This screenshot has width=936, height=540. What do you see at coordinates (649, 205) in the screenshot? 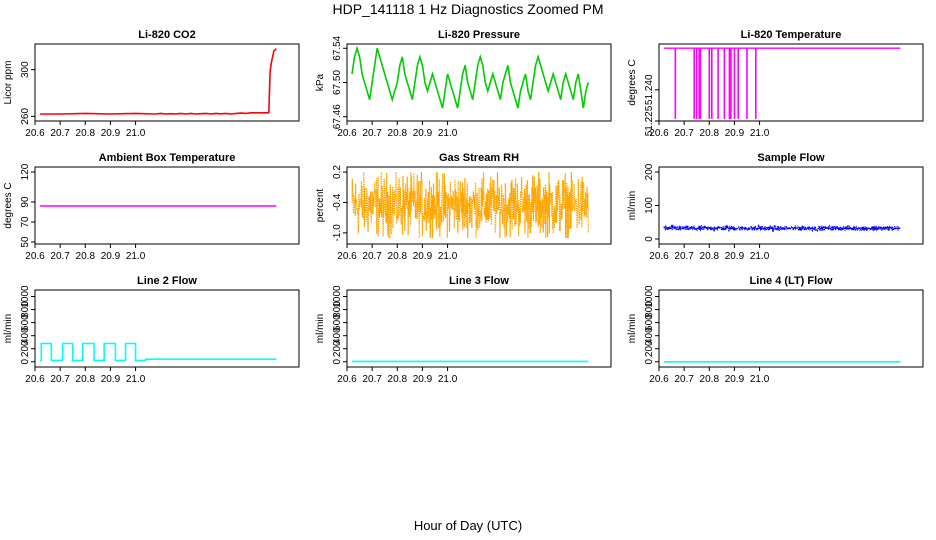
I see `y-tick-label: 100` at bounding box center [649, 205].